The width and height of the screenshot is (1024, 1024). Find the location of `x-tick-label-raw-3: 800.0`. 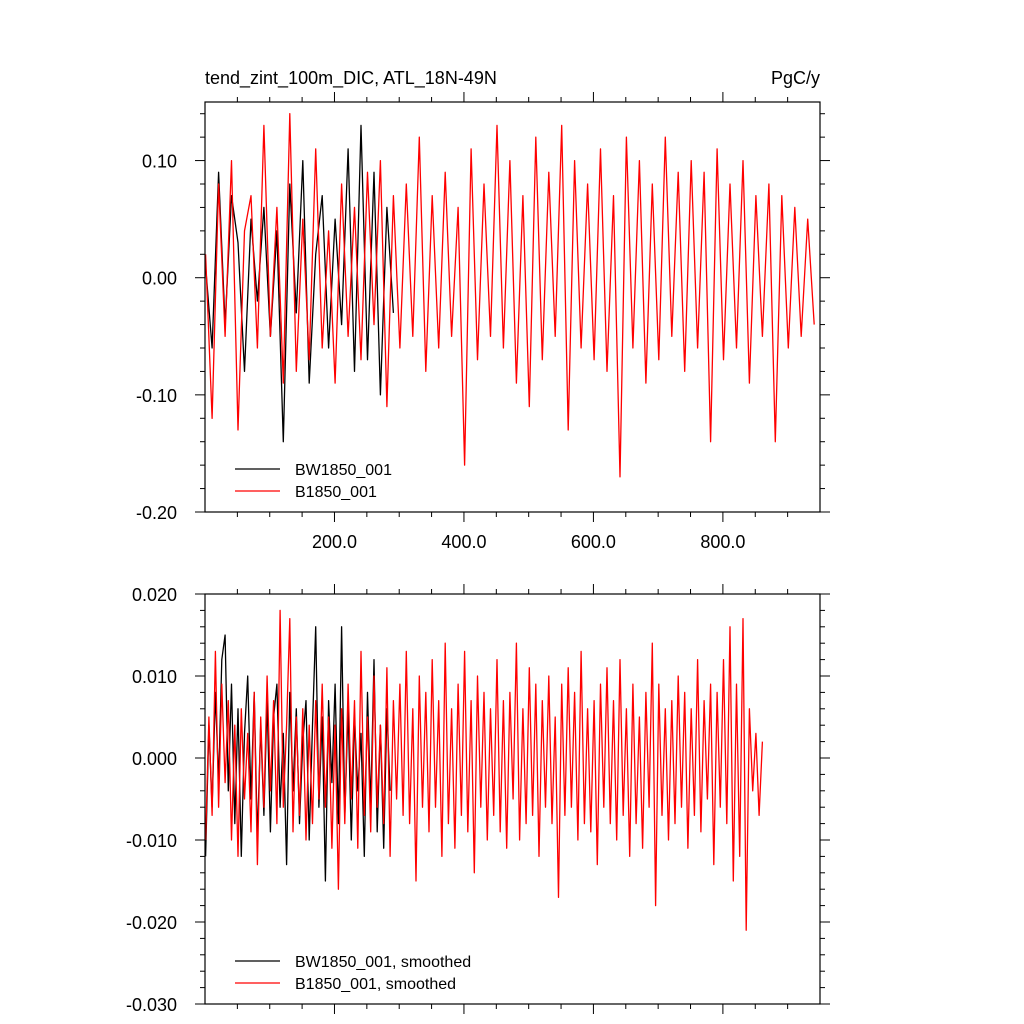

x-tick-label-raw-3: 800.0 is located at coordinates (722, 542).